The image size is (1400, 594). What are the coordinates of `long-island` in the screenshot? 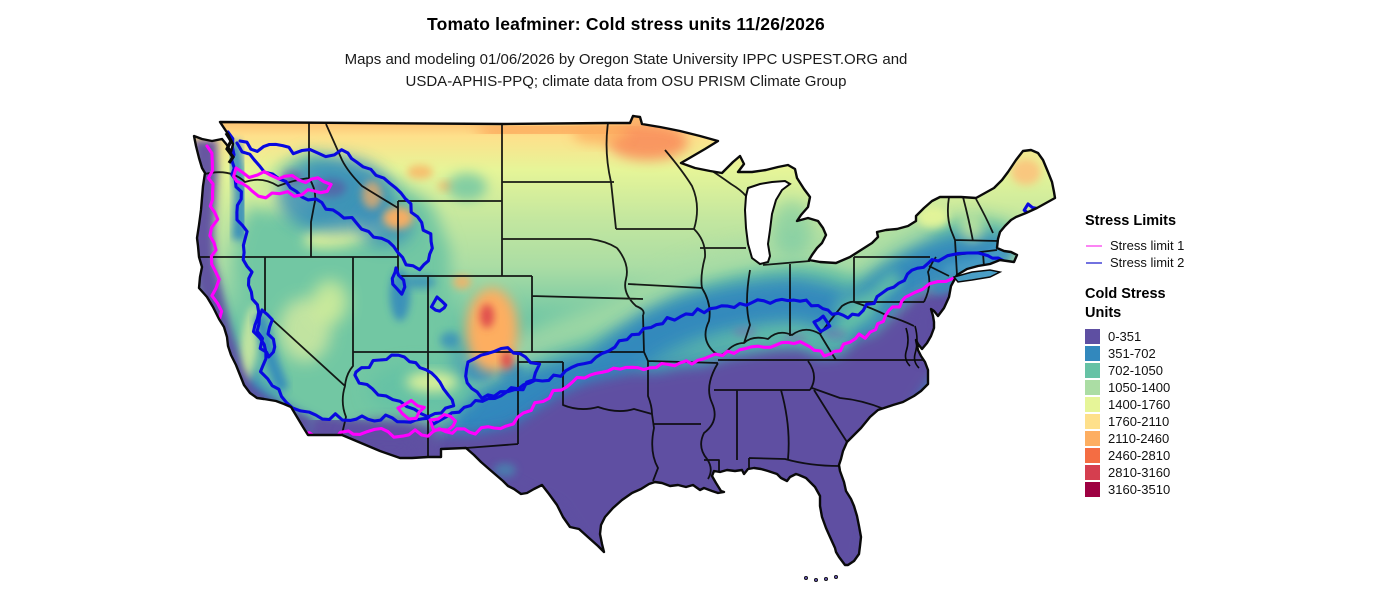 It's located at (977, 276).